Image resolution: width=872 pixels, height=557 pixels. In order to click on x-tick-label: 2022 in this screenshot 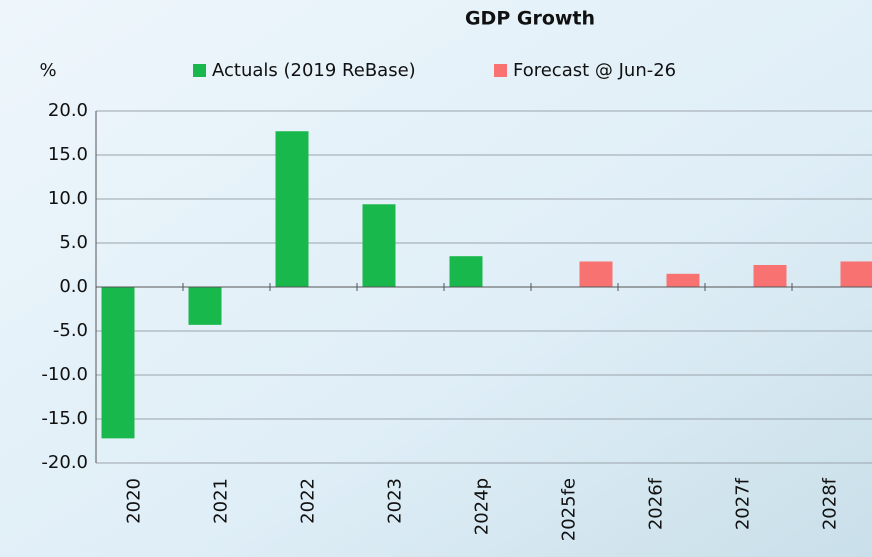, I will do `click(308, 501)`.